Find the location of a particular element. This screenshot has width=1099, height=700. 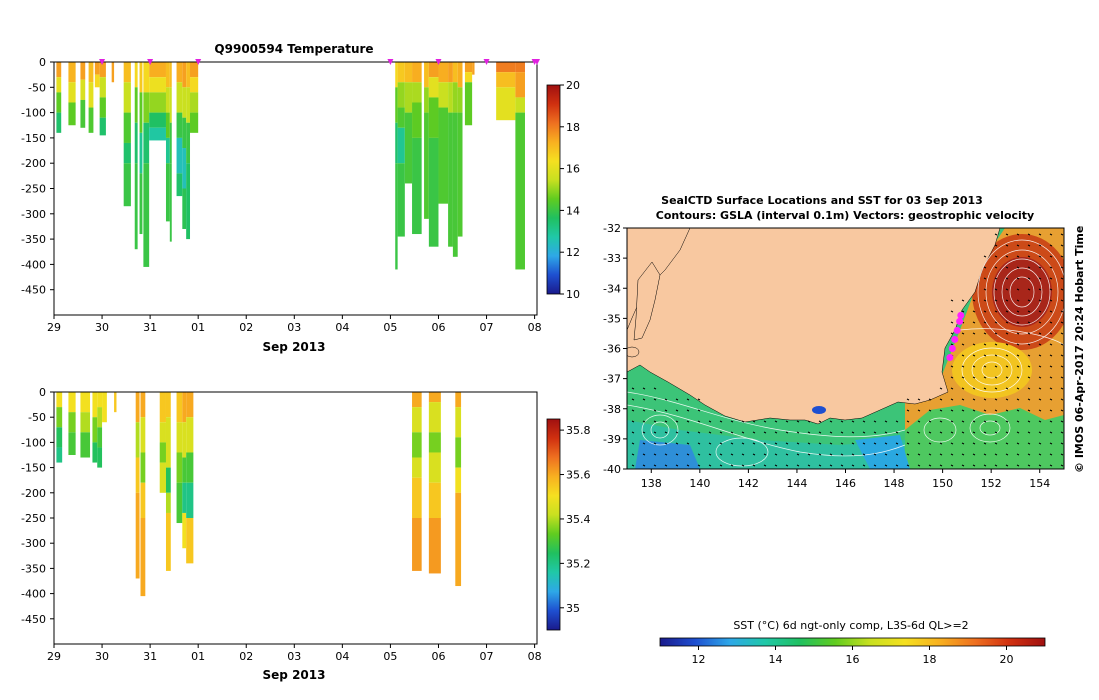

x-tick-label: 04 is located at coordinates (342, 656).